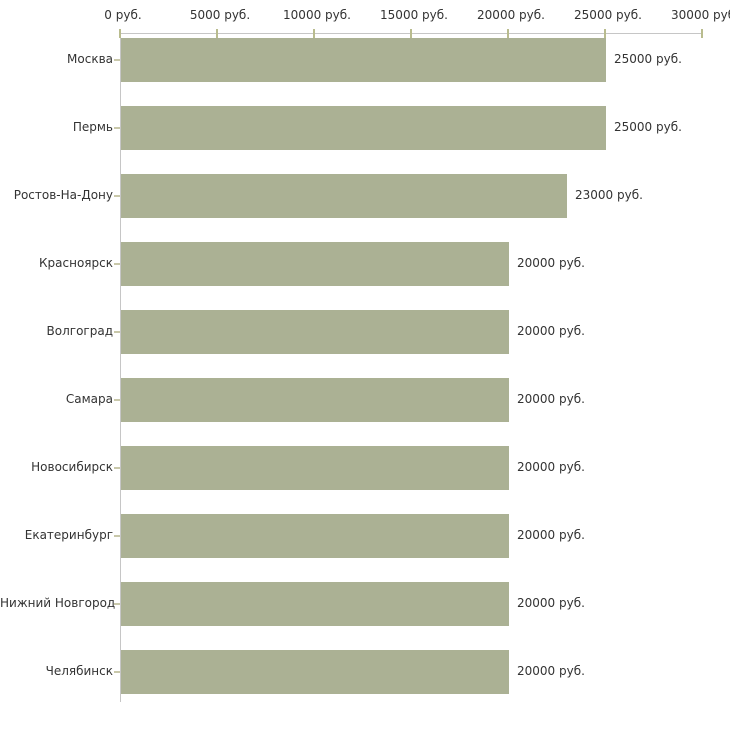  I want to click on category-label: Пермь, so click(92, 127).